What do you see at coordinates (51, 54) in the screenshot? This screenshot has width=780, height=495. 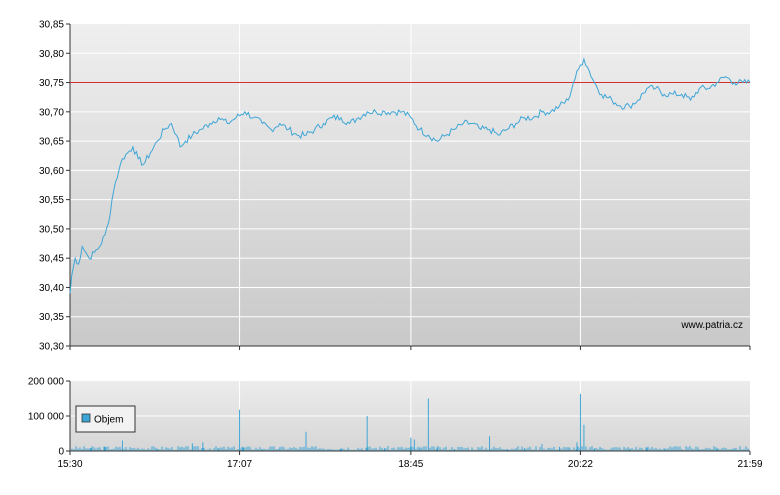 I see `price-y-tick-label: 30,80` at bounding box center [51, 54].